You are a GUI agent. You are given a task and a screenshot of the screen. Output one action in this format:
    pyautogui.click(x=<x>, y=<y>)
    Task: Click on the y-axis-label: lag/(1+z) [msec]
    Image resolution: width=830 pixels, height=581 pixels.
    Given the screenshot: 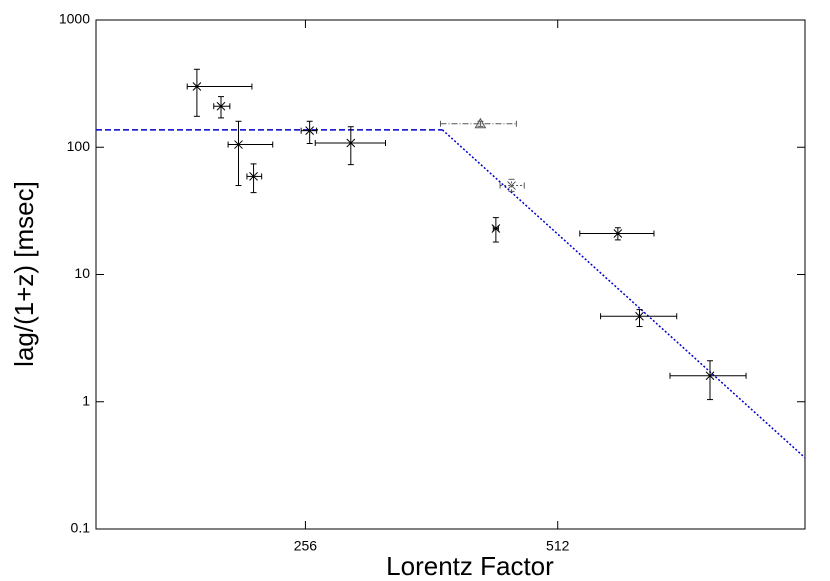 What is the action you would take?
    pyautogui.click(x=24, y=274)
    